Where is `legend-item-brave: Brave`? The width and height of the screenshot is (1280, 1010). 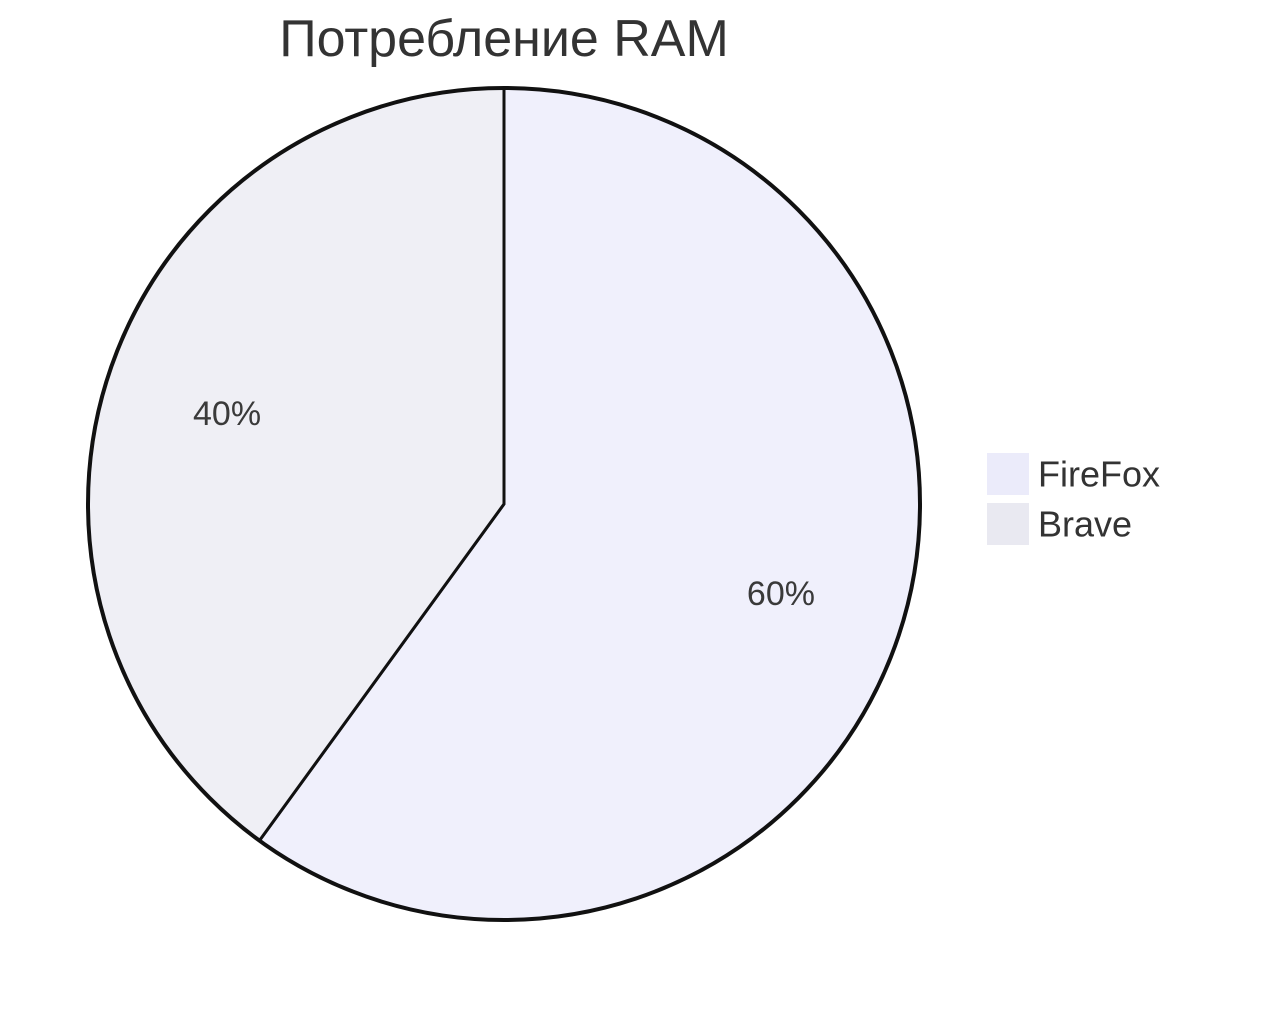
legend-item-brave: Brave is located at coordinates (1059, 524).